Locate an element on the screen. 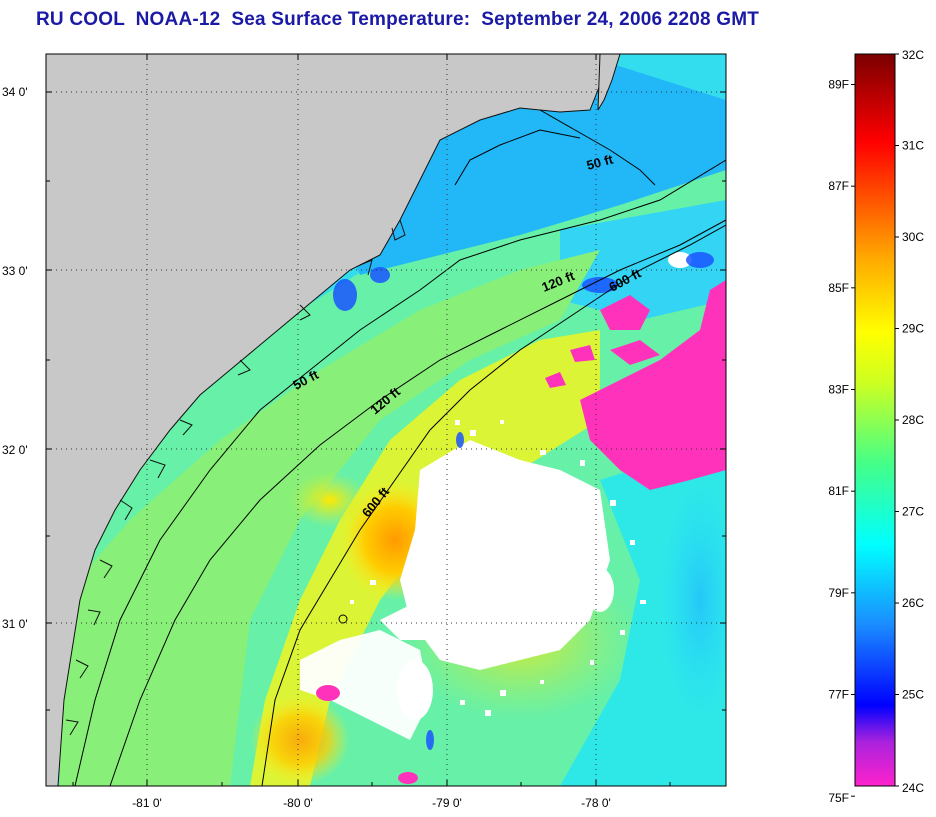 This screenshot has height=817, width=936. colorbar-fahrenheit-label: 89F is located at coordinates (838, 85).